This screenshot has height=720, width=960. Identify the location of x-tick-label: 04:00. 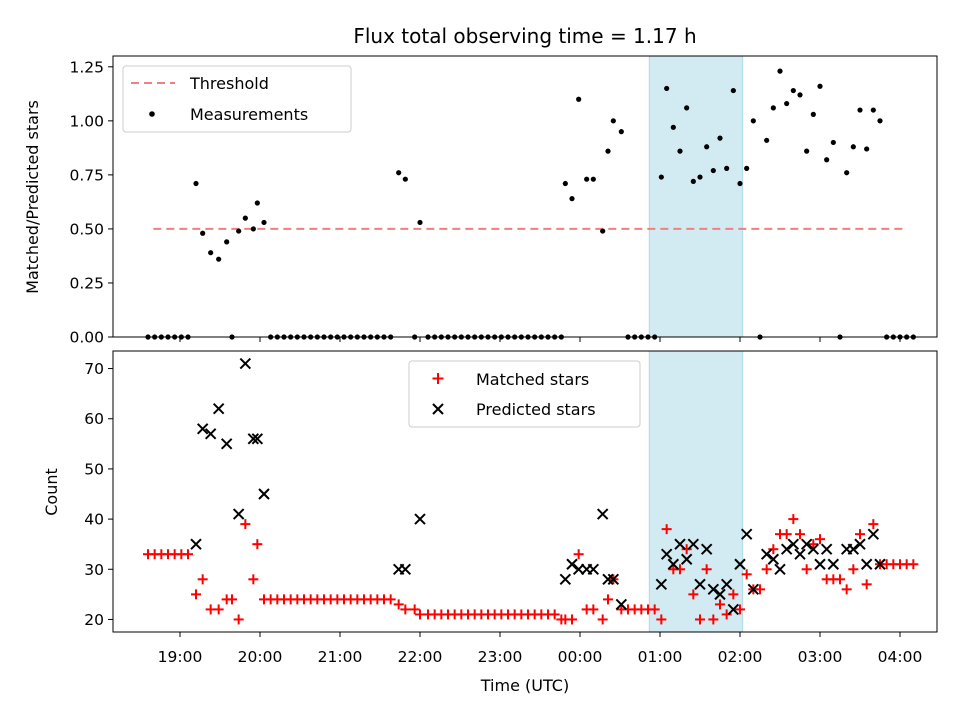
(900, 657).